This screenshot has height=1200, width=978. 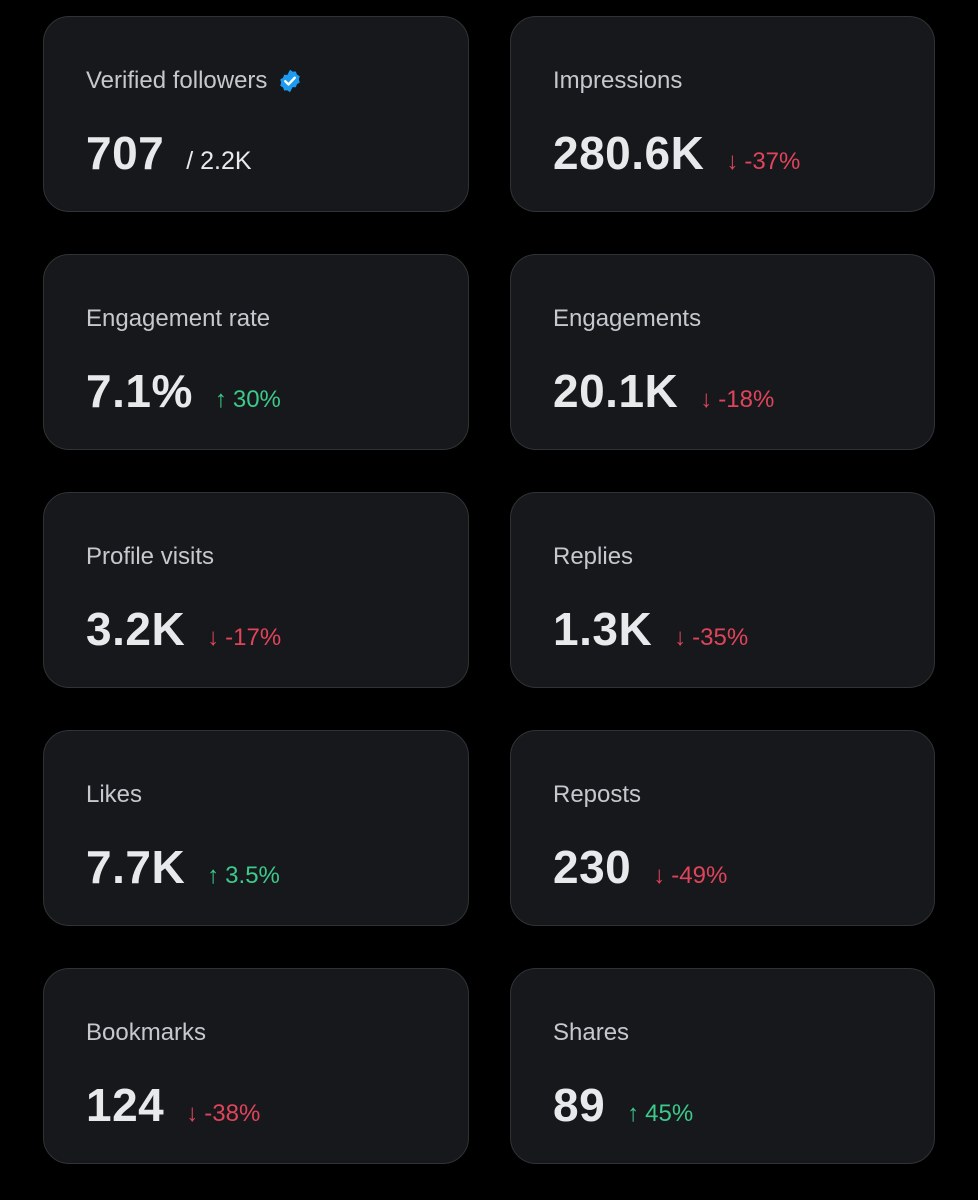 I want to click on metric-delta-text: 3.5%, so click(x=252, y=875).